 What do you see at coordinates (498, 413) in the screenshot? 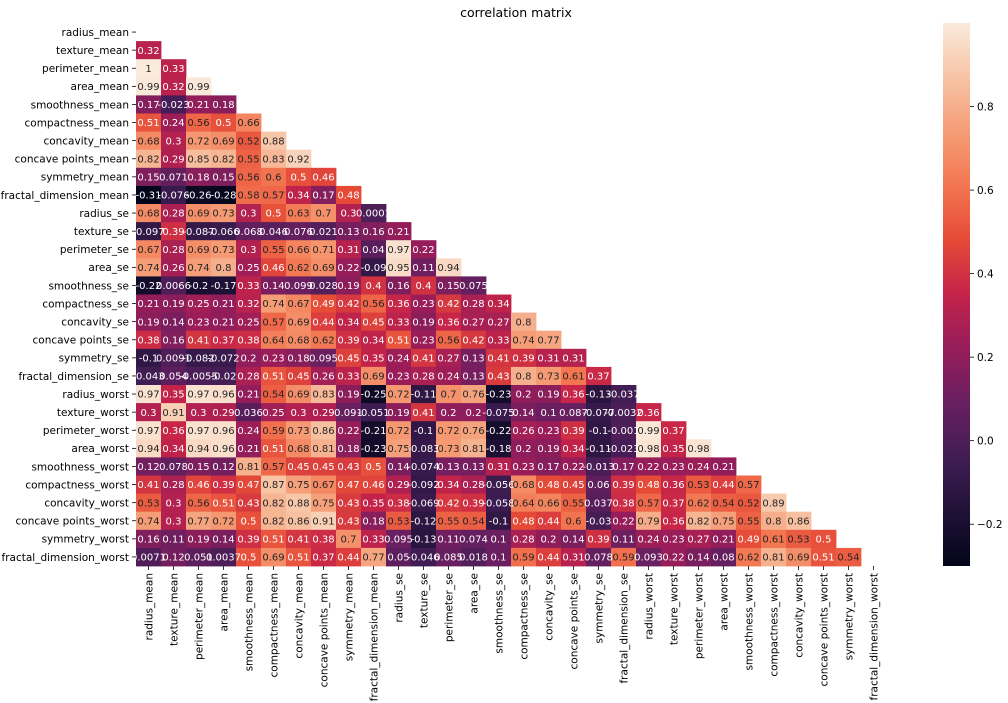
I see `cell-value-label: -0.075` at bounding box center [498, 413].